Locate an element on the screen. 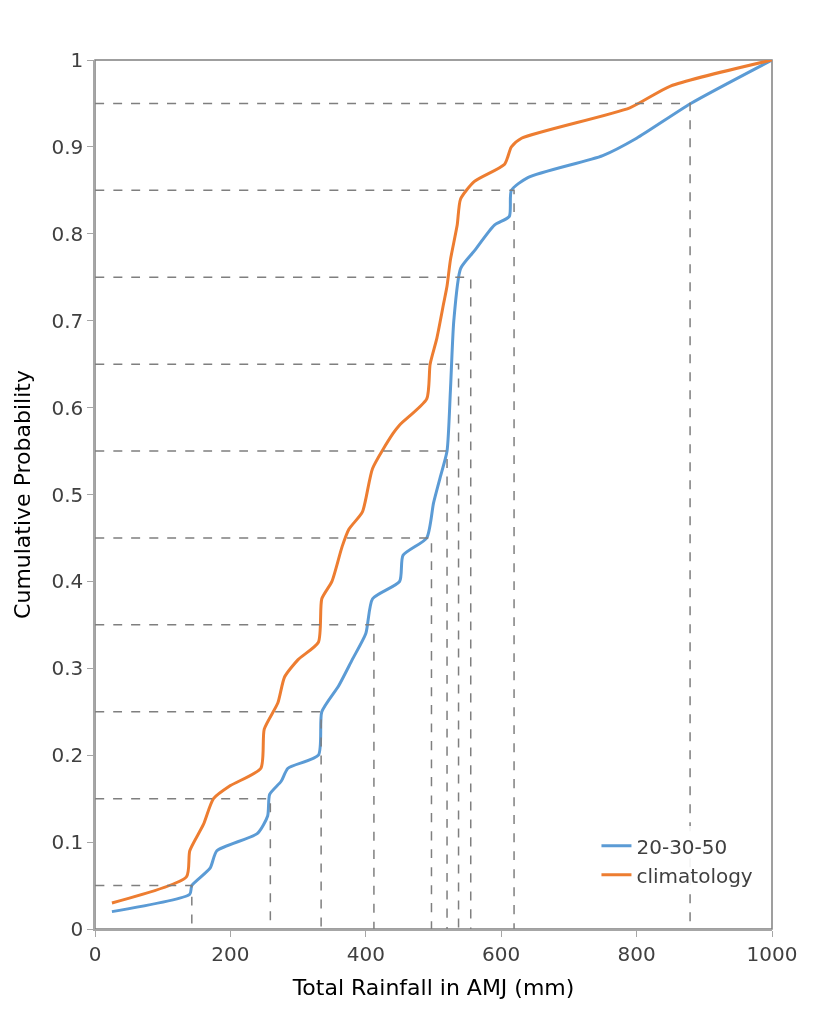  y-tick-label: 0 is located at coordinates (77, 929).